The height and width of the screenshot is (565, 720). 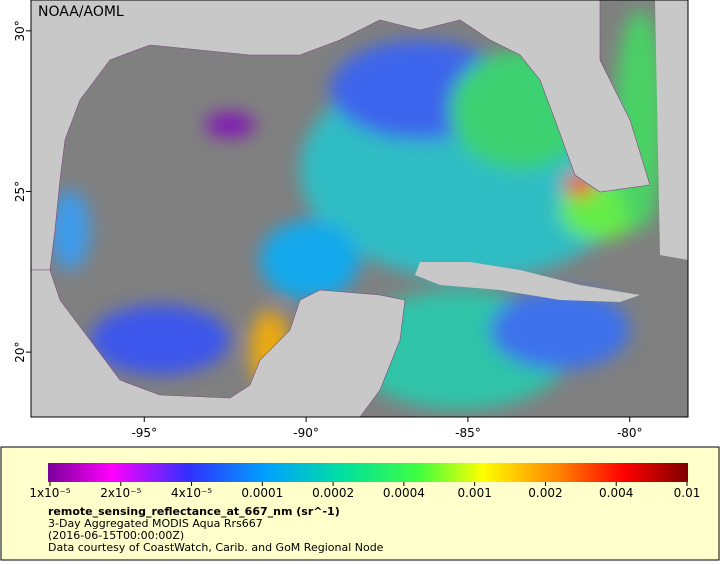 What do you see at coordinates (630, 433) in the screenshot?
I see `x-tick-label: -80°` at bounding box center [630, 433].